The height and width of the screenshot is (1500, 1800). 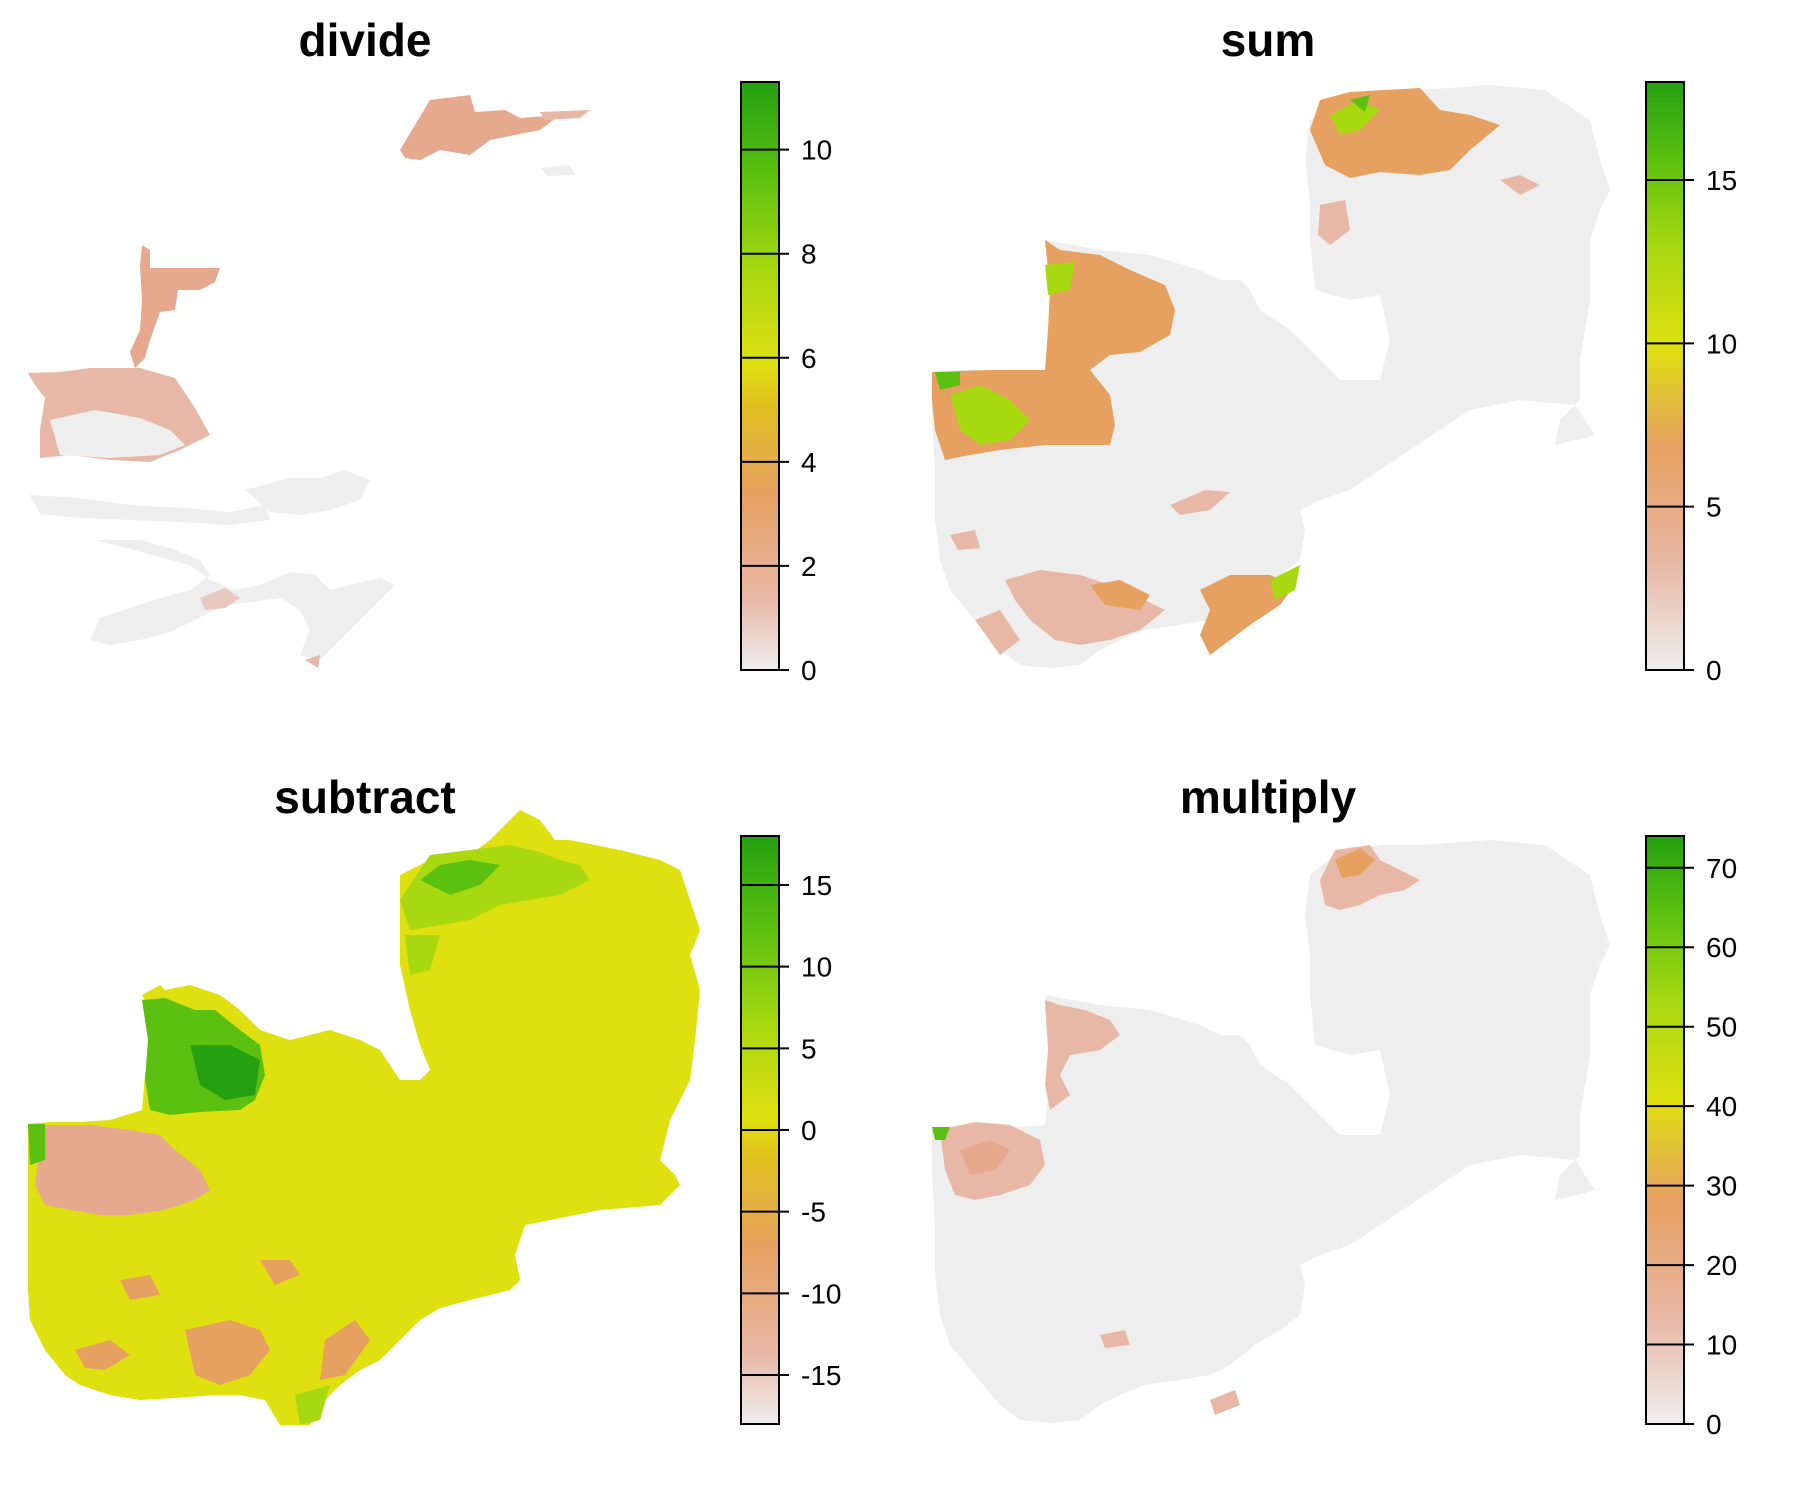 What do you see at coordinates (1268, 40) in the screenshot?
I see `panel-title-sum: sum` at bounding box center [1268, 40].